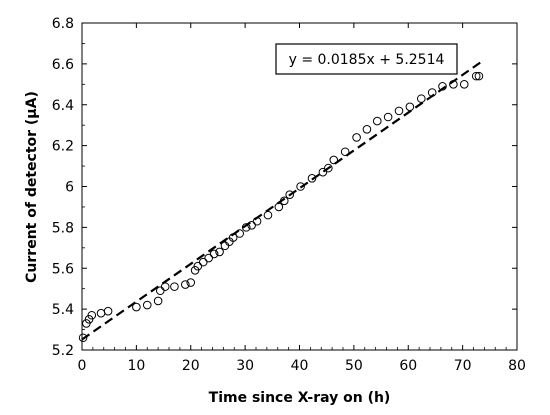 Image resolution: width=550 pixels, height=415 pixels. What do you see at coordinates (245, 366) in the screenshot?
I see `x-tick-label: 30` at bounding box center [245, 366].